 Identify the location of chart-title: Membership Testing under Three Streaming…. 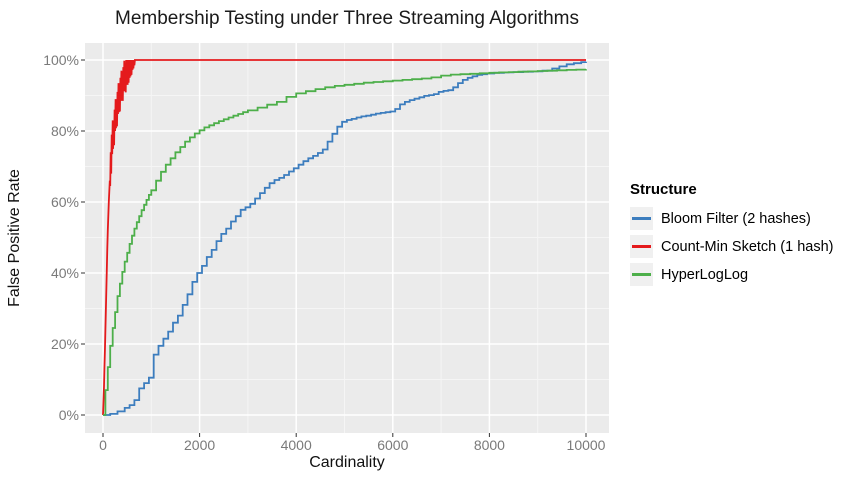
(347, 18).